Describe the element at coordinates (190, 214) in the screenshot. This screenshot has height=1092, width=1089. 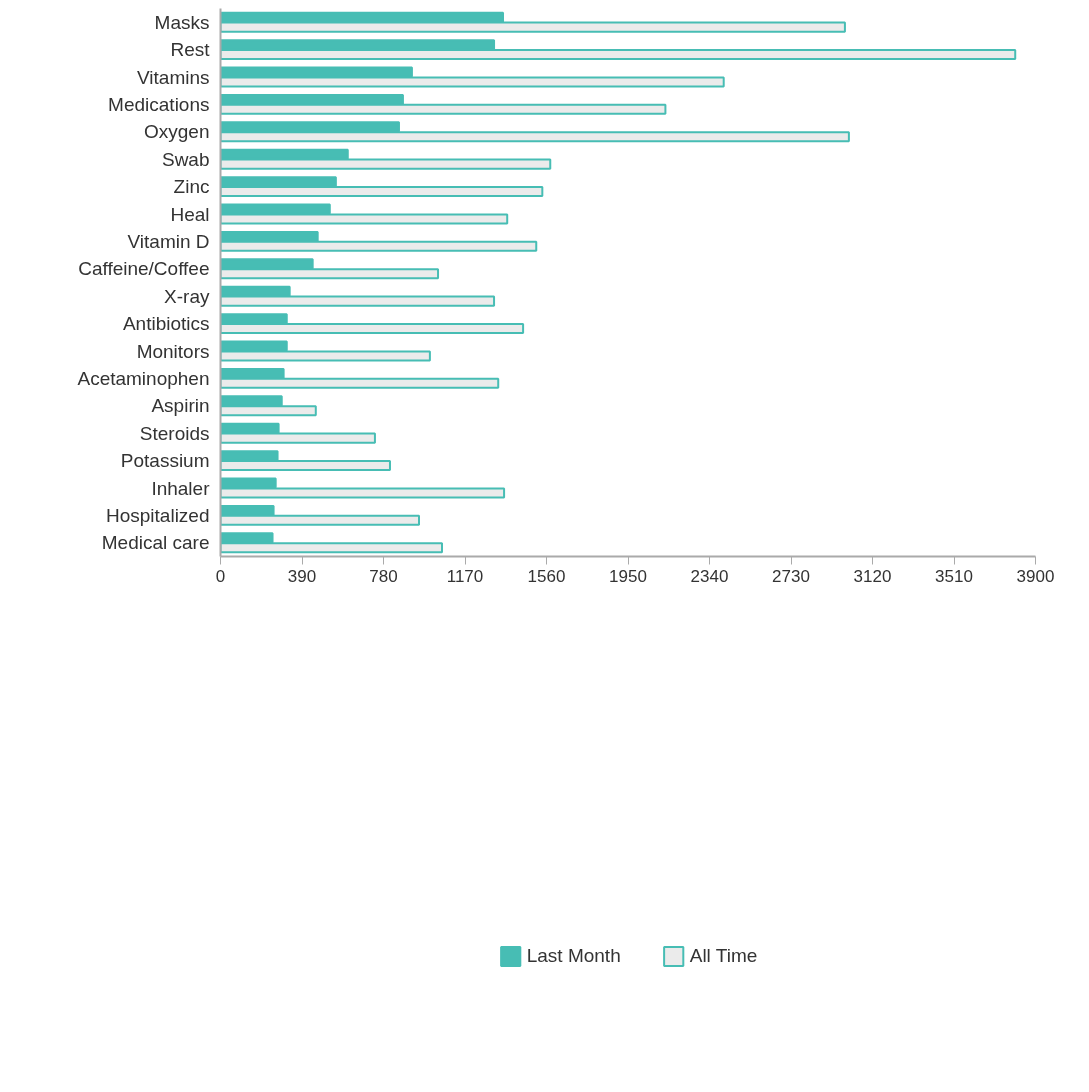
I see `y-tick-label: Heal` at that location.